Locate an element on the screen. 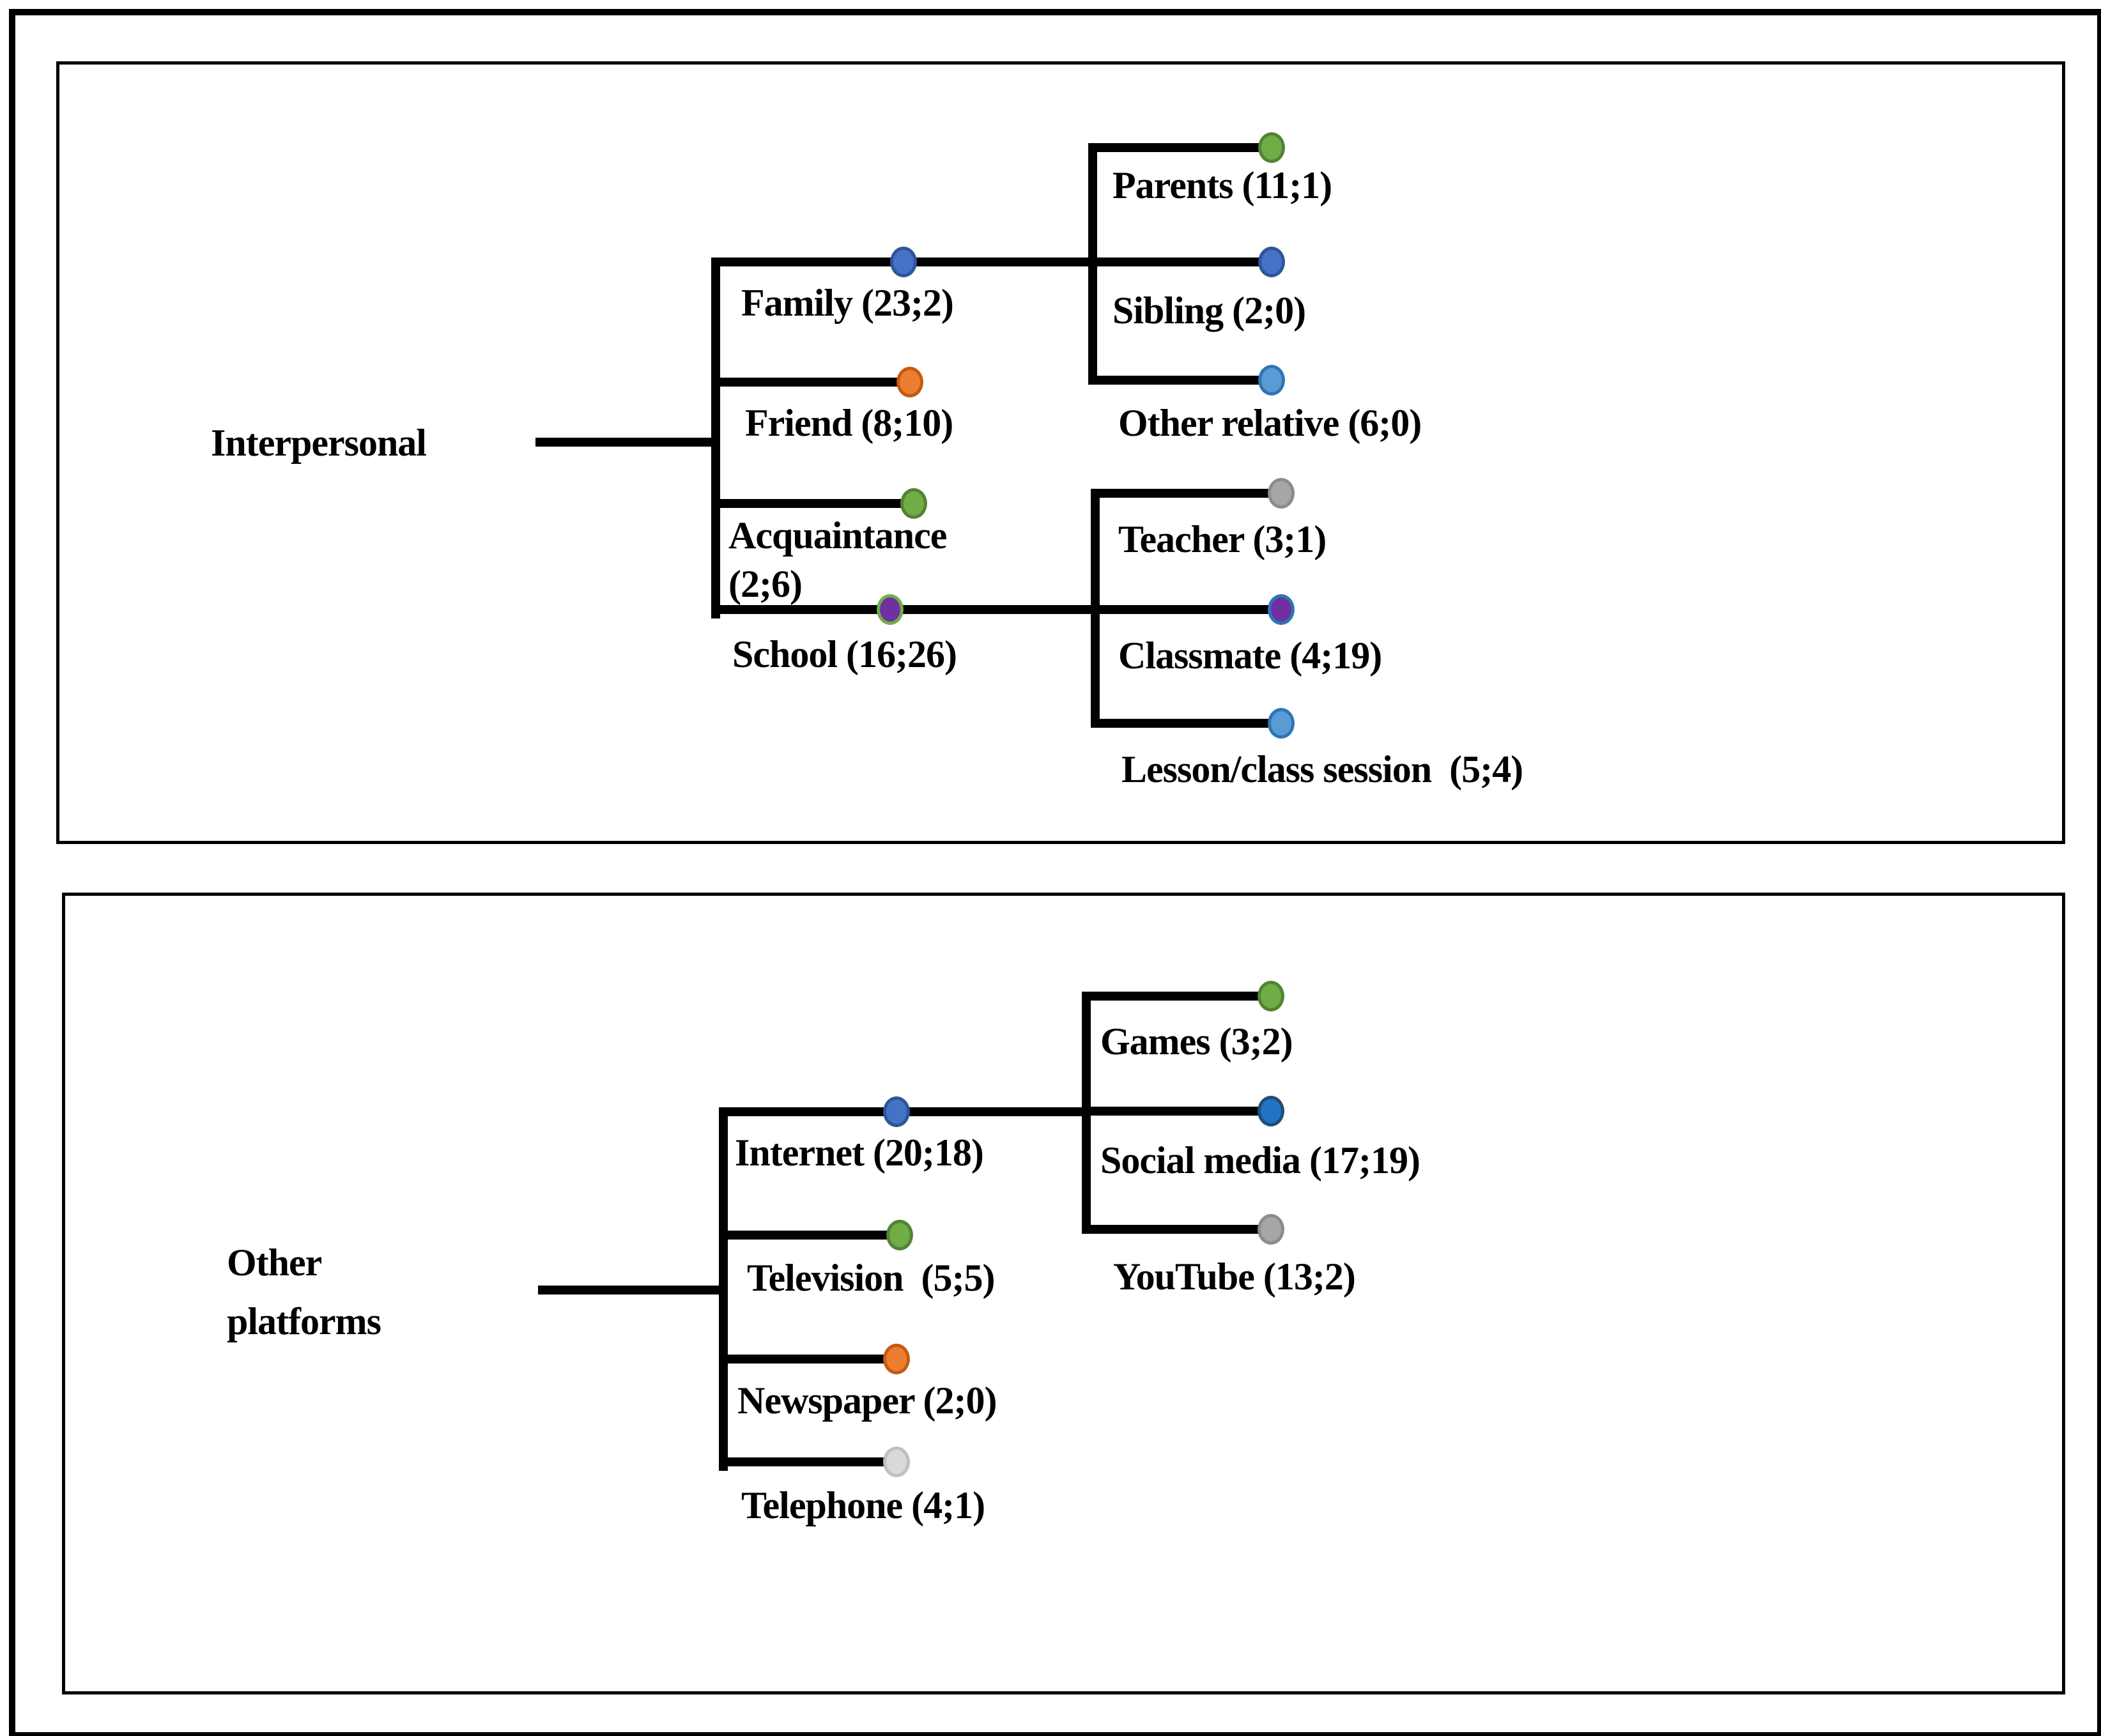  friend-branch-line is located at coordinates (812, 382).